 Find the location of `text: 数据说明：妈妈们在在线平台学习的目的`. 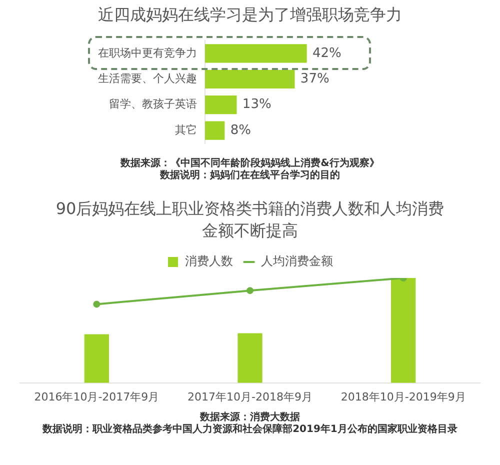

text: 数据说明：妈妈们在在线平台学习的目的 is located at coordinates (249, 176).